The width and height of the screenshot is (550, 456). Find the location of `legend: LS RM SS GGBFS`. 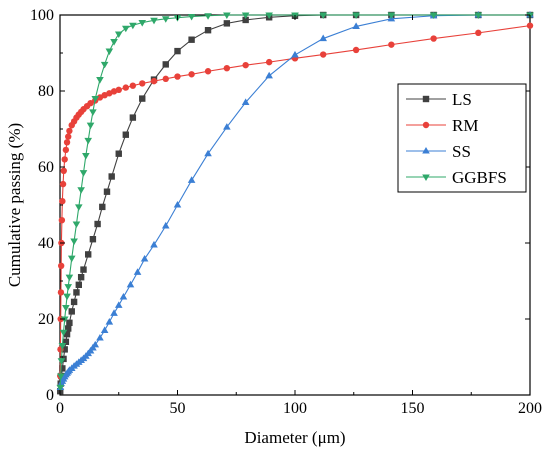

legend: LS RM SS GGBFS is located at coordinates (462, 138).